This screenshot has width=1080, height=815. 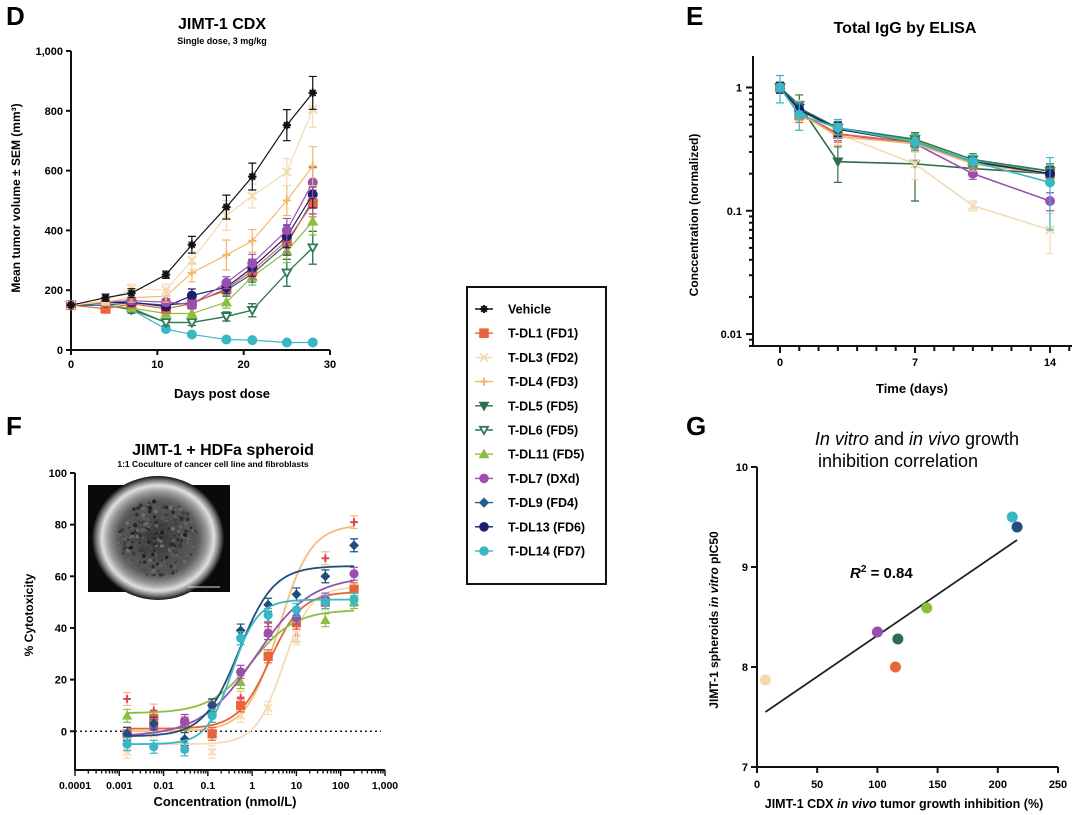 What do you see at coordinates (191, 192) in the screenshot?
I see `series-vehicle` at bounding box center [191, 192].